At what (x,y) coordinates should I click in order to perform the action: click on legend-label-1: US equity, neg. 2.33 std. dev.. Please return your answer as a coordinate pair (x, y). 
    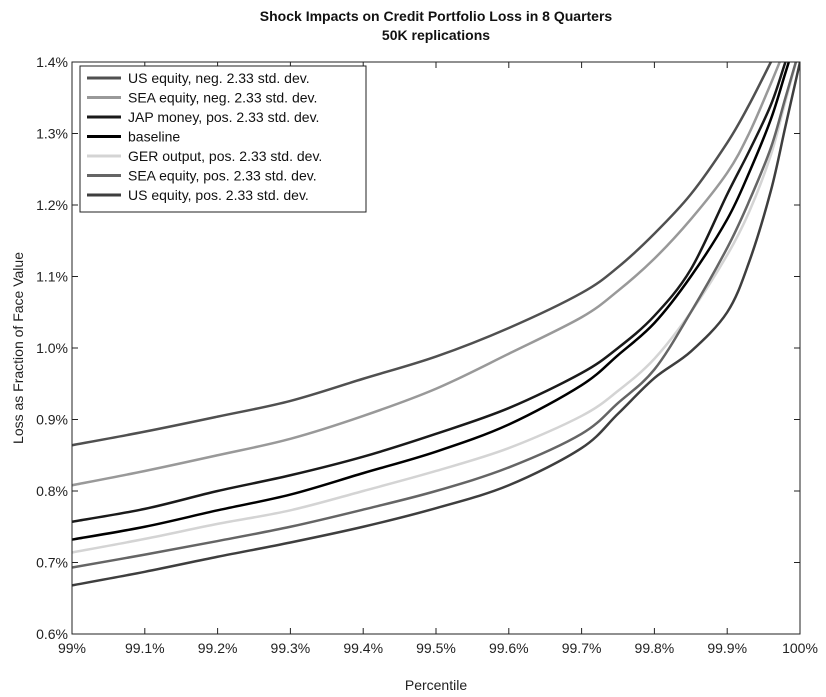
    Looking at the image, I should click on (219, 78).